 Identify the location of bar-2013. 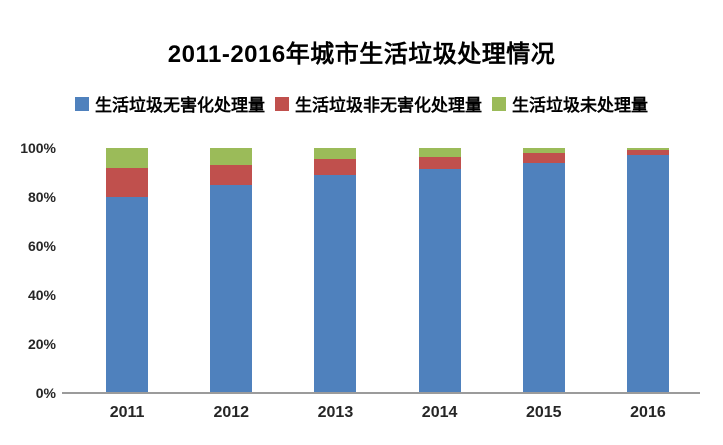
(335, 270).